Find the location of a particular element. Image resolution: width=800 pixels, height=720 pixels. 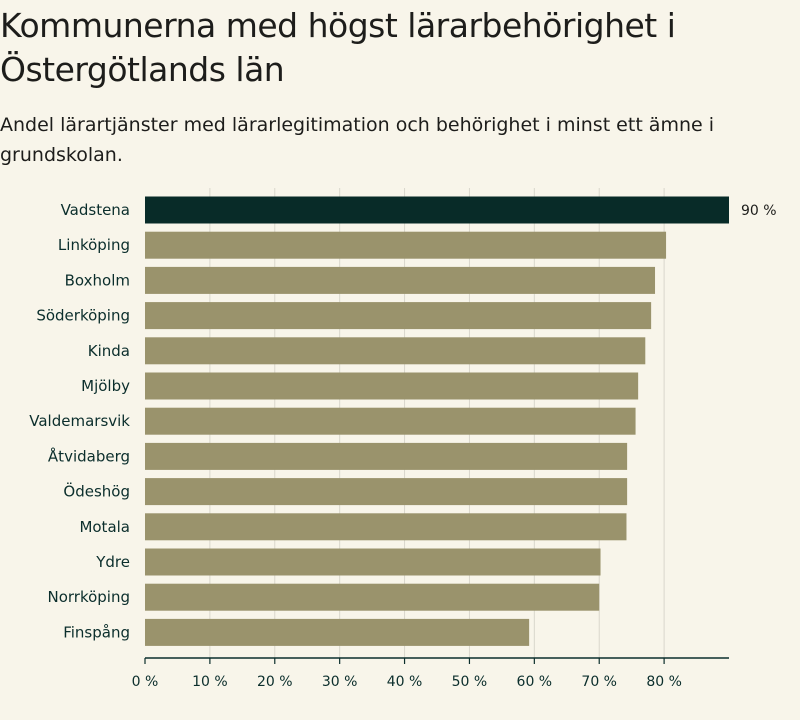

x-tick-label: 60 % is located at coordinates (535, 682).